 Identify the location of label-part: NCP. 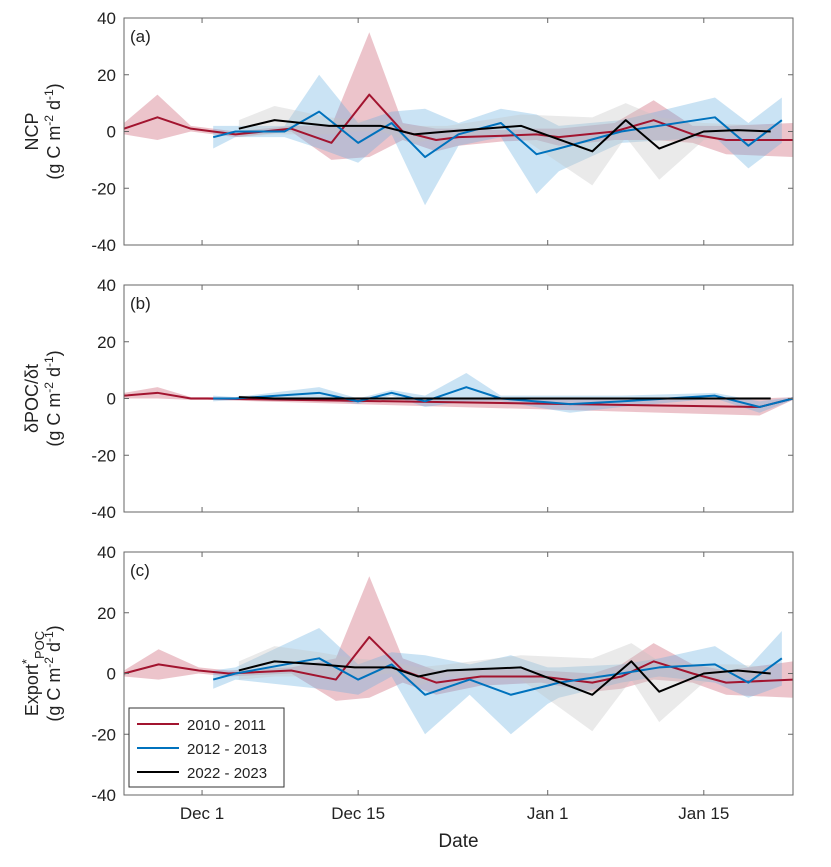
(32, 131).